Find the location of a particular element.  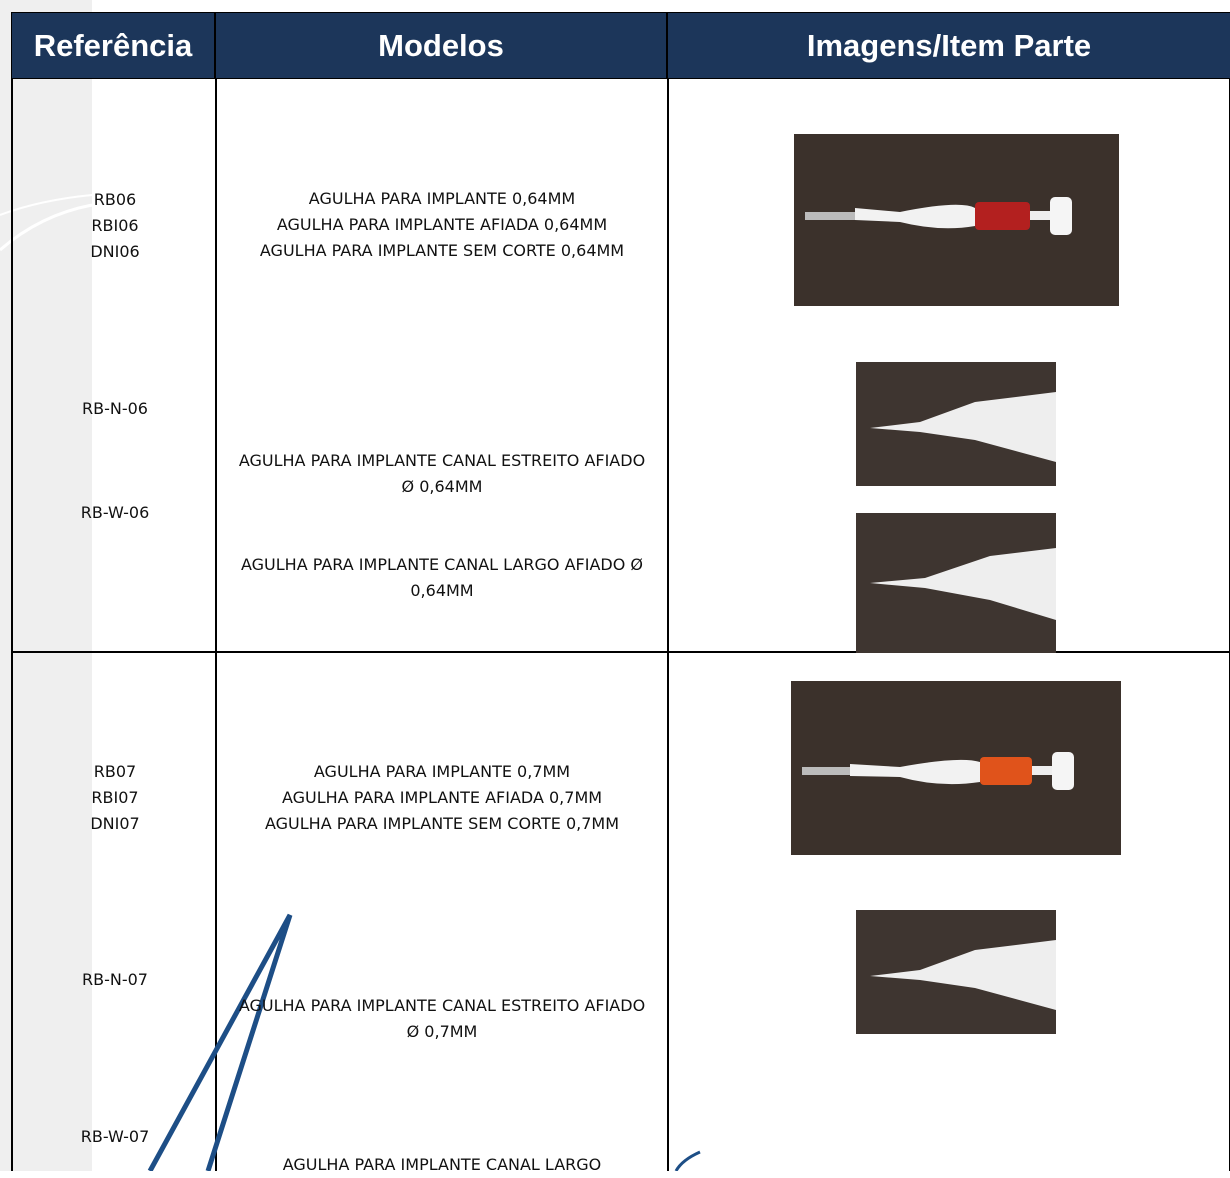

header-cell: Referência is located at coordinates (114, 45).